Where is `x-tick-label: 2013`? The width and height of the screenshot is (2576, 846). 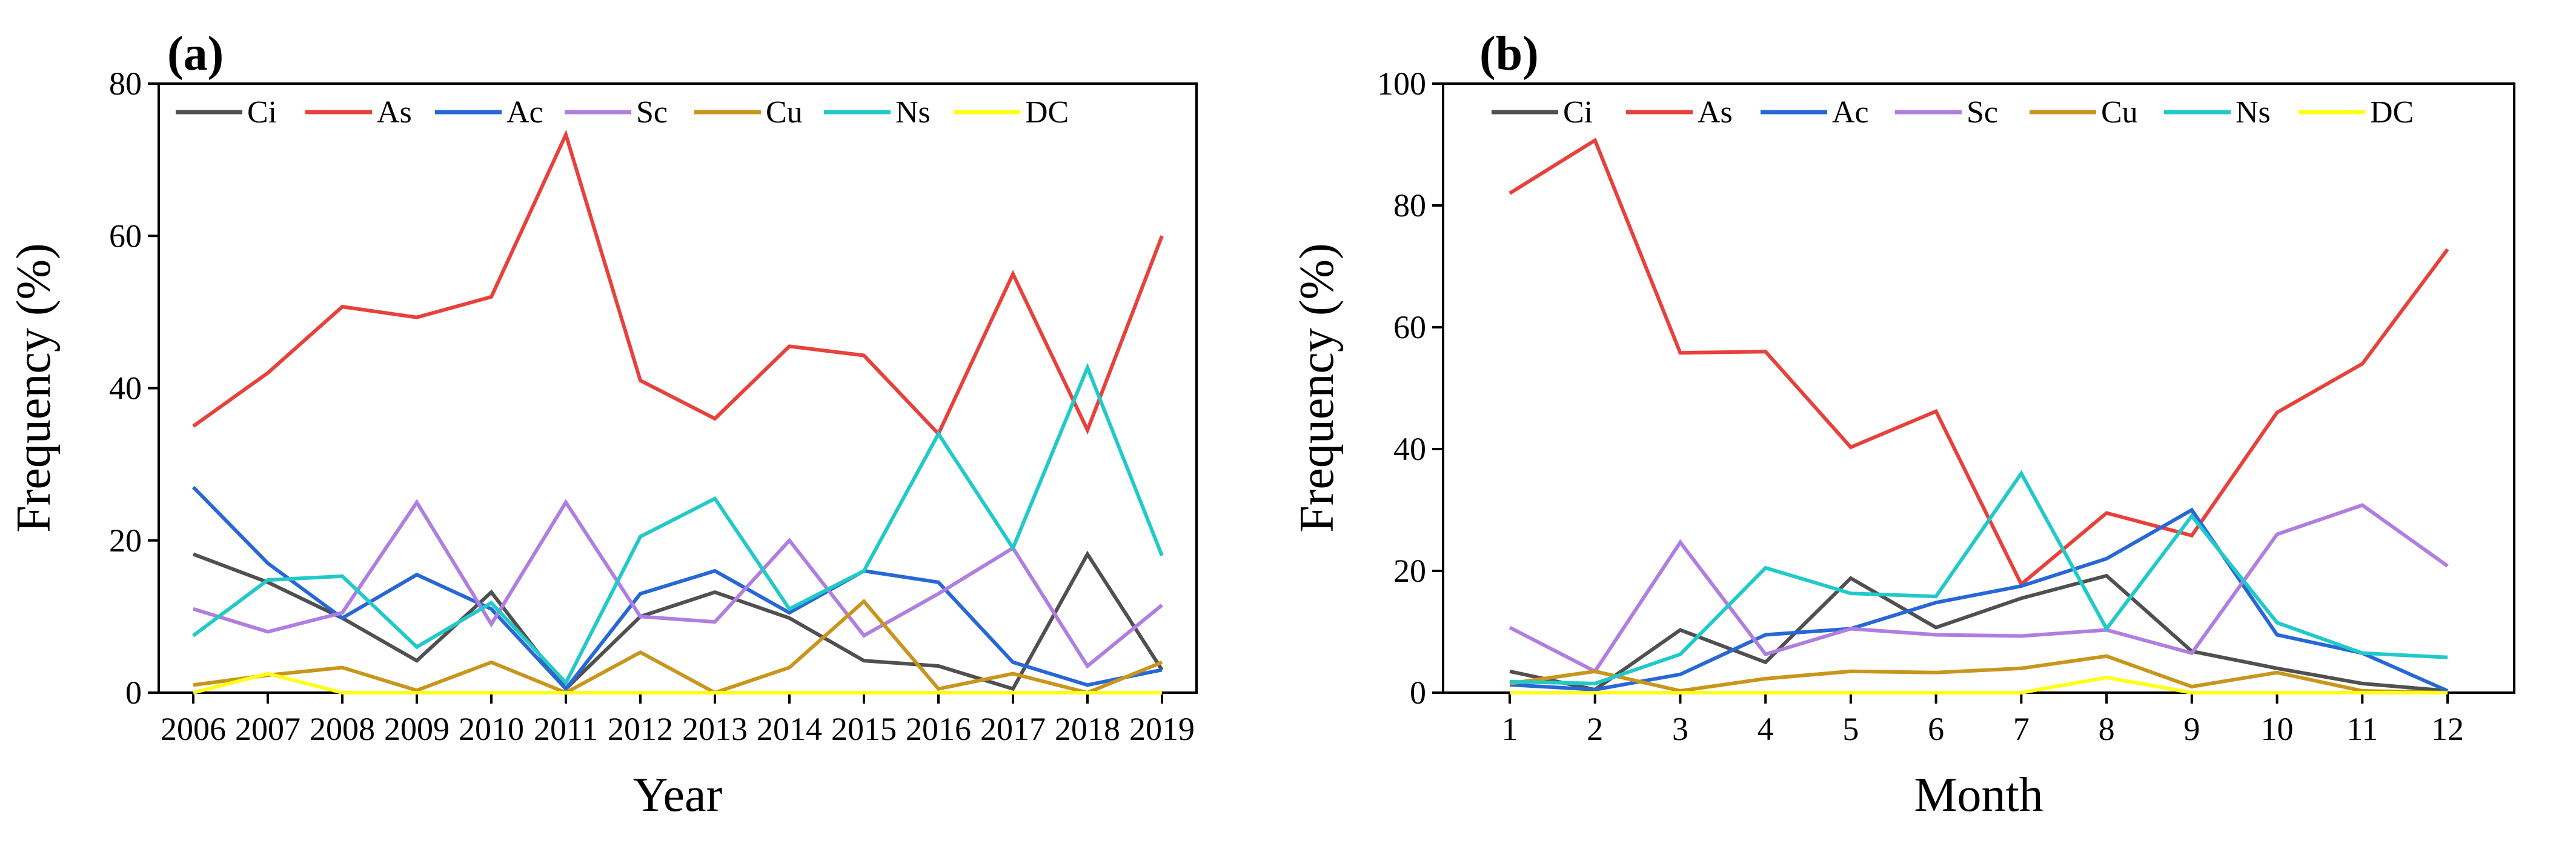 x-tick-label: 2013 is located at coordinates (715, 729).